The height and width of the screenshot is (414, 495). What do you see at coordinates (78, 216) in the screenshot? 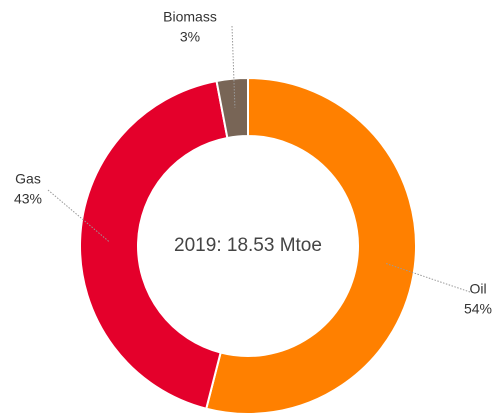
I see `leader-line` at bounding box center [78, 216].